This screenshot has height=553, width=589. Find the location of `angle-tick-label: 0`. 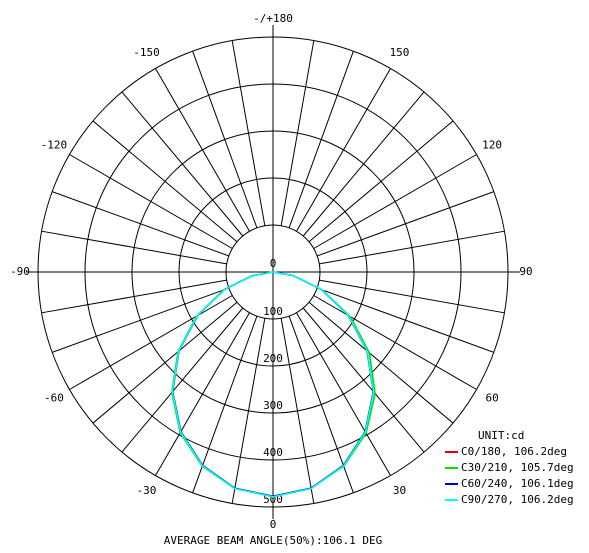

angle-tick-label: 0 is located at coordinates (273, 524).